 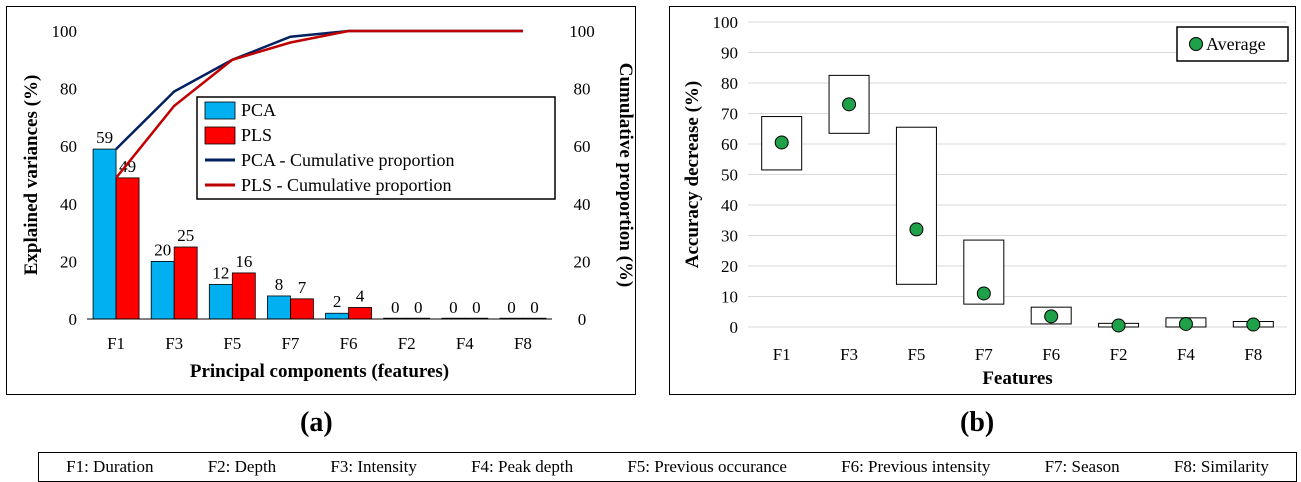 What do you see at coordinates (279, 307) in the screenshot?
I see `bar-pca-F7` at bounding box center [279, 307].